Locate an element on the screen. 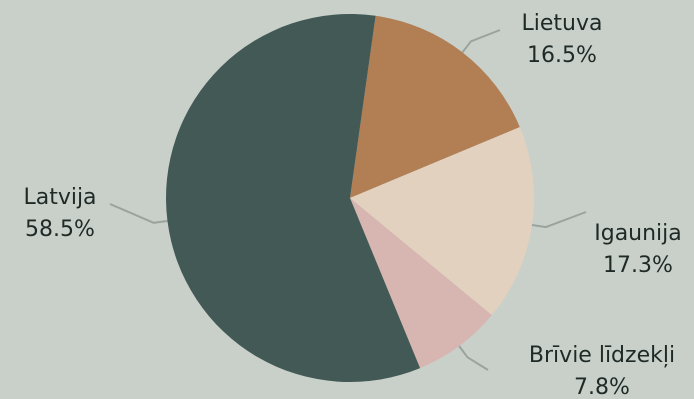 This screenshot has width=694, height=399. leader-line-lietuva is located at coordinates (481, 41).